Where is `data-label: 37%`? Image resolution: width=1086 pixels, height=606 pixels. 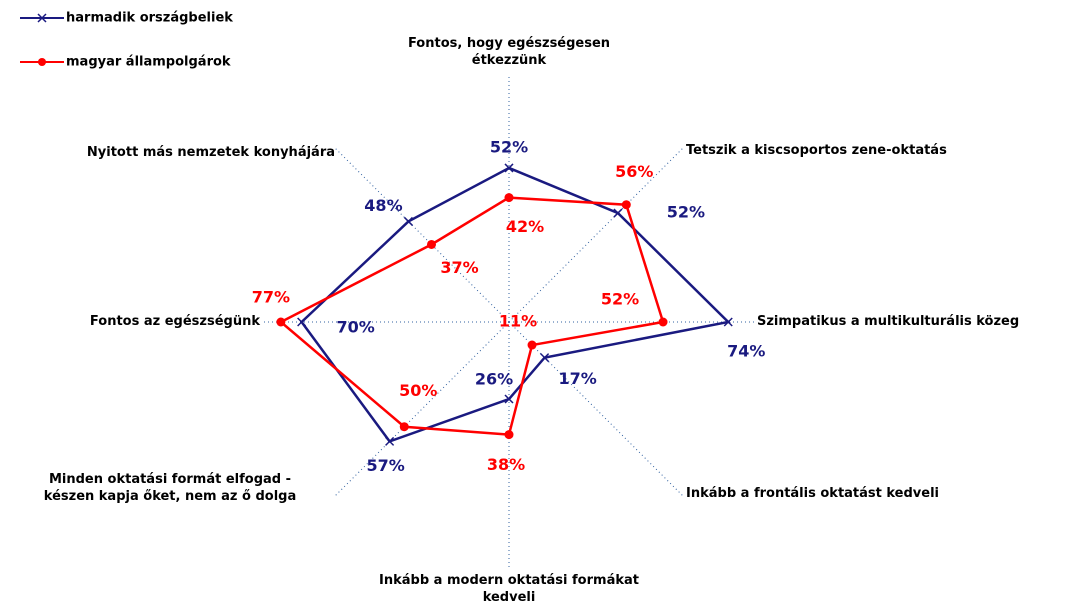 data-label: 37% is located at coordinates (459, 267).